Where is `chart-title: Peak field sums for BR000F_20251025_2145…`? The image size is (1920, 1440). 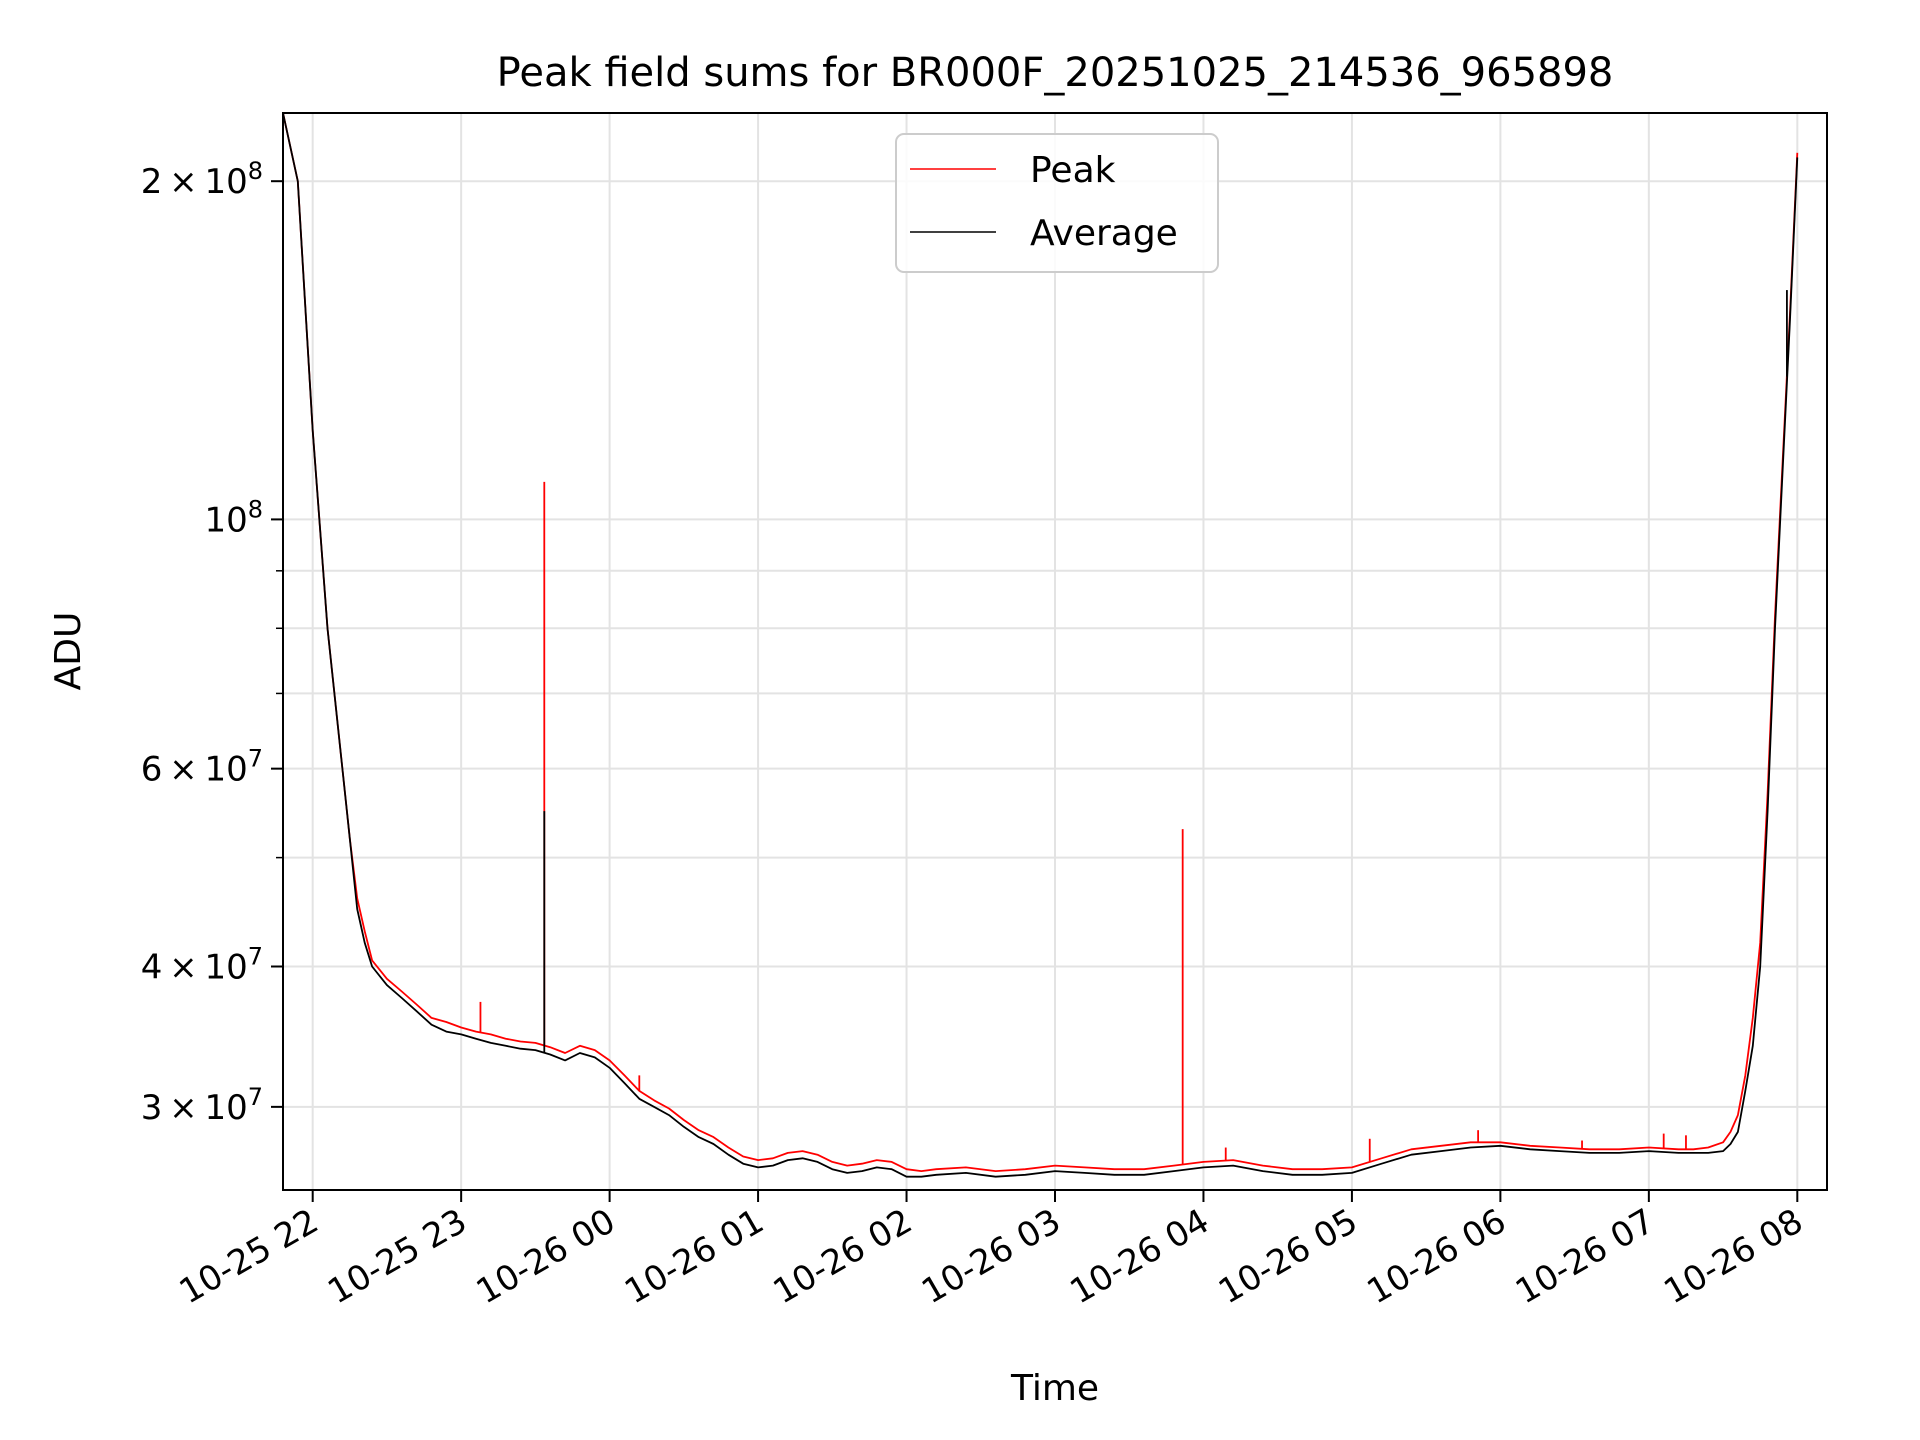 chart-title: Peak field sums for BR000F_20251025_2145… is located at coordinates (1055, 73).